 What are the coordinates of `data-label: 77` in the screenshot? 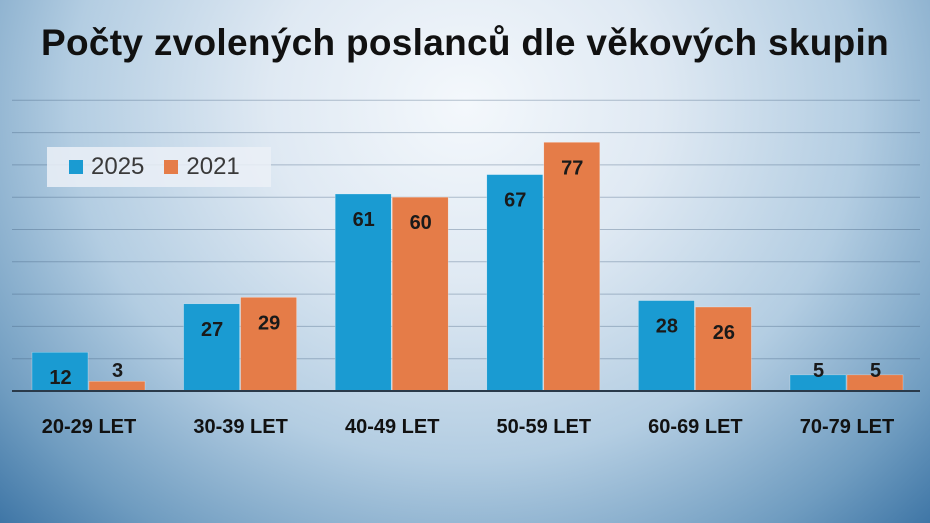 It's located at (572, 168).